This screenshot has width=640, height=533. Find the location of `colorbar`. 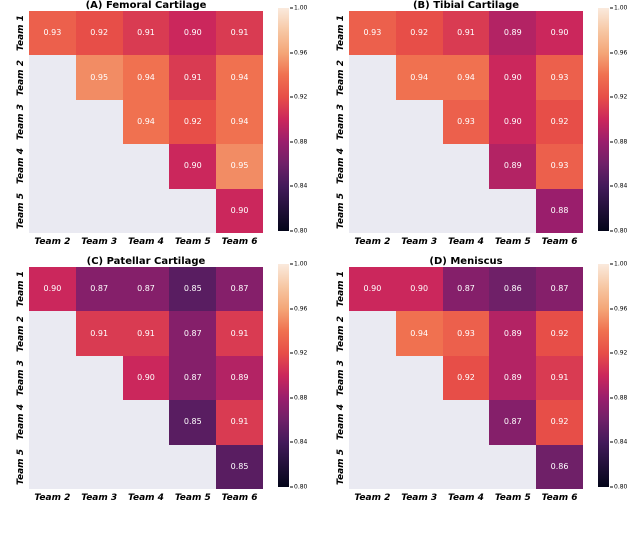

colorbar is located at coordinates (603, 375).